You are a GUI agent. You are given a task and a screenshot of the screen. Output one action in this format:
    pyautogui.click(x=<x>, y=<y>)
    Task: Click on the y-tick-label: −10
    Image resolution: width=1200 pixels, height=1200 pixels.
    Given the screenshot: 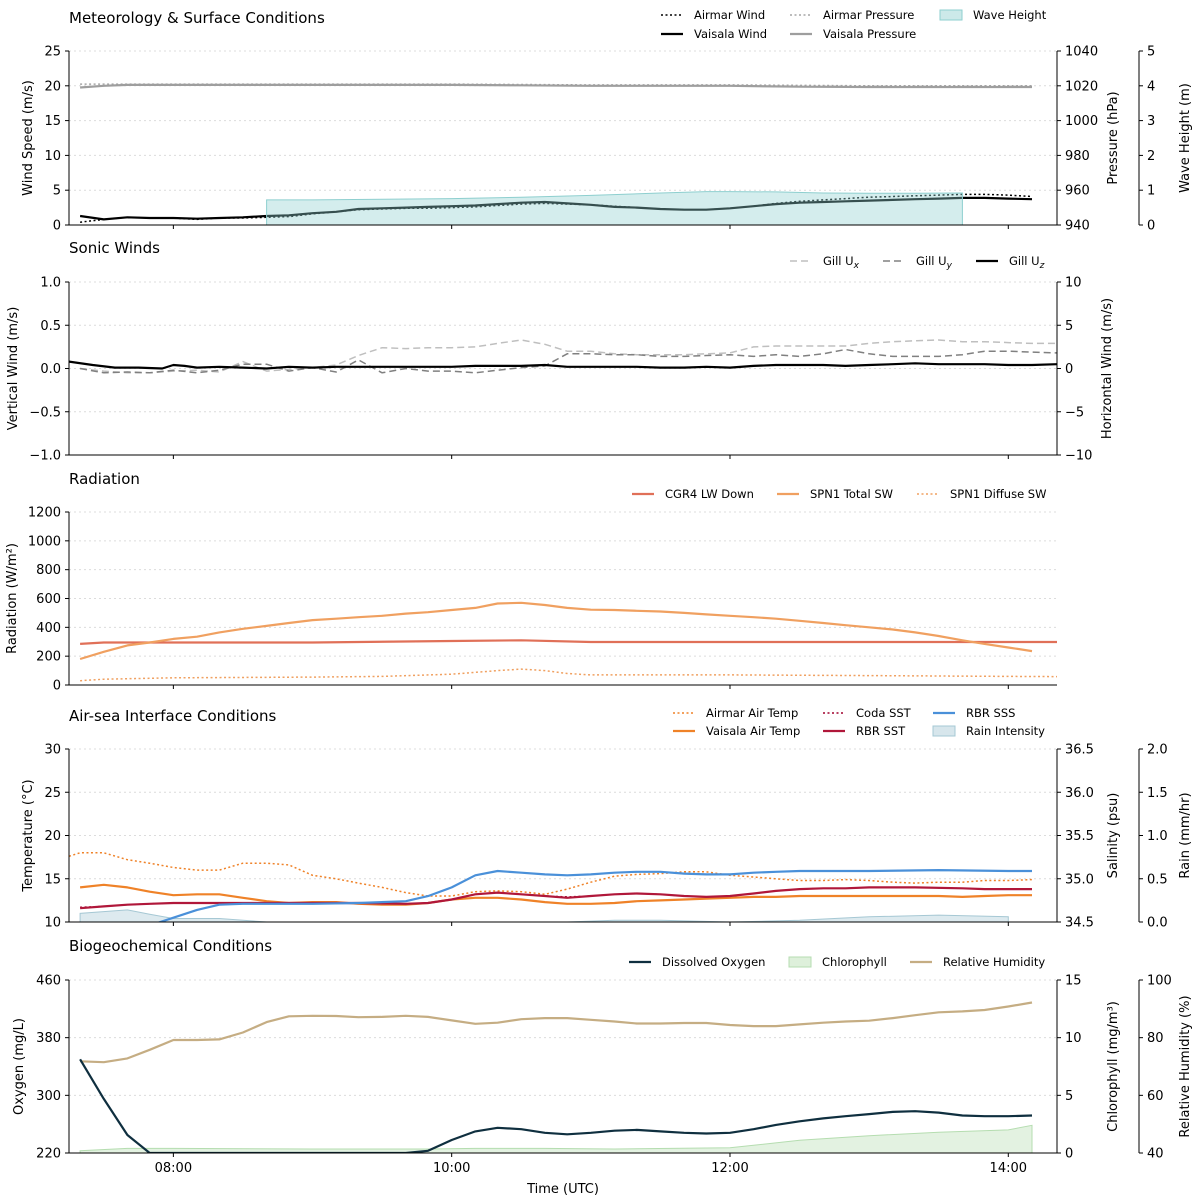 What is the action you would take?
    pyautogui.click(x=1078, y=456)
    